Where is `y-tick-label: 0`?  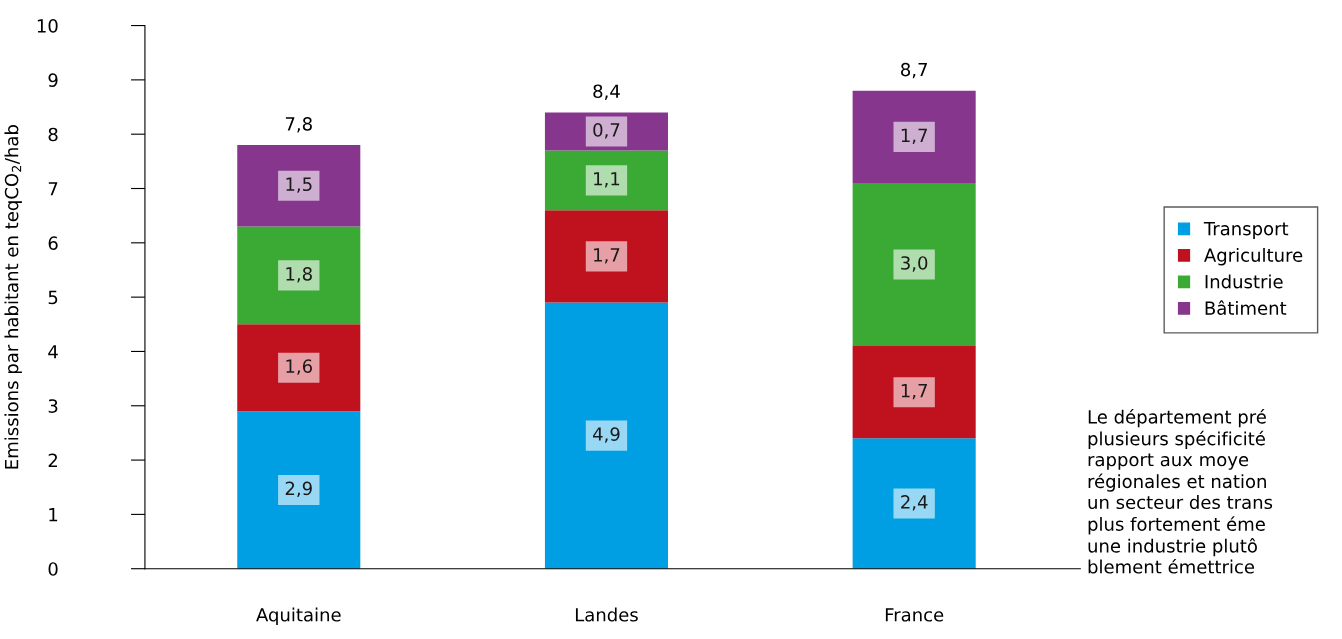
y-tick-label: 0 is located at coordinates (53, 569).